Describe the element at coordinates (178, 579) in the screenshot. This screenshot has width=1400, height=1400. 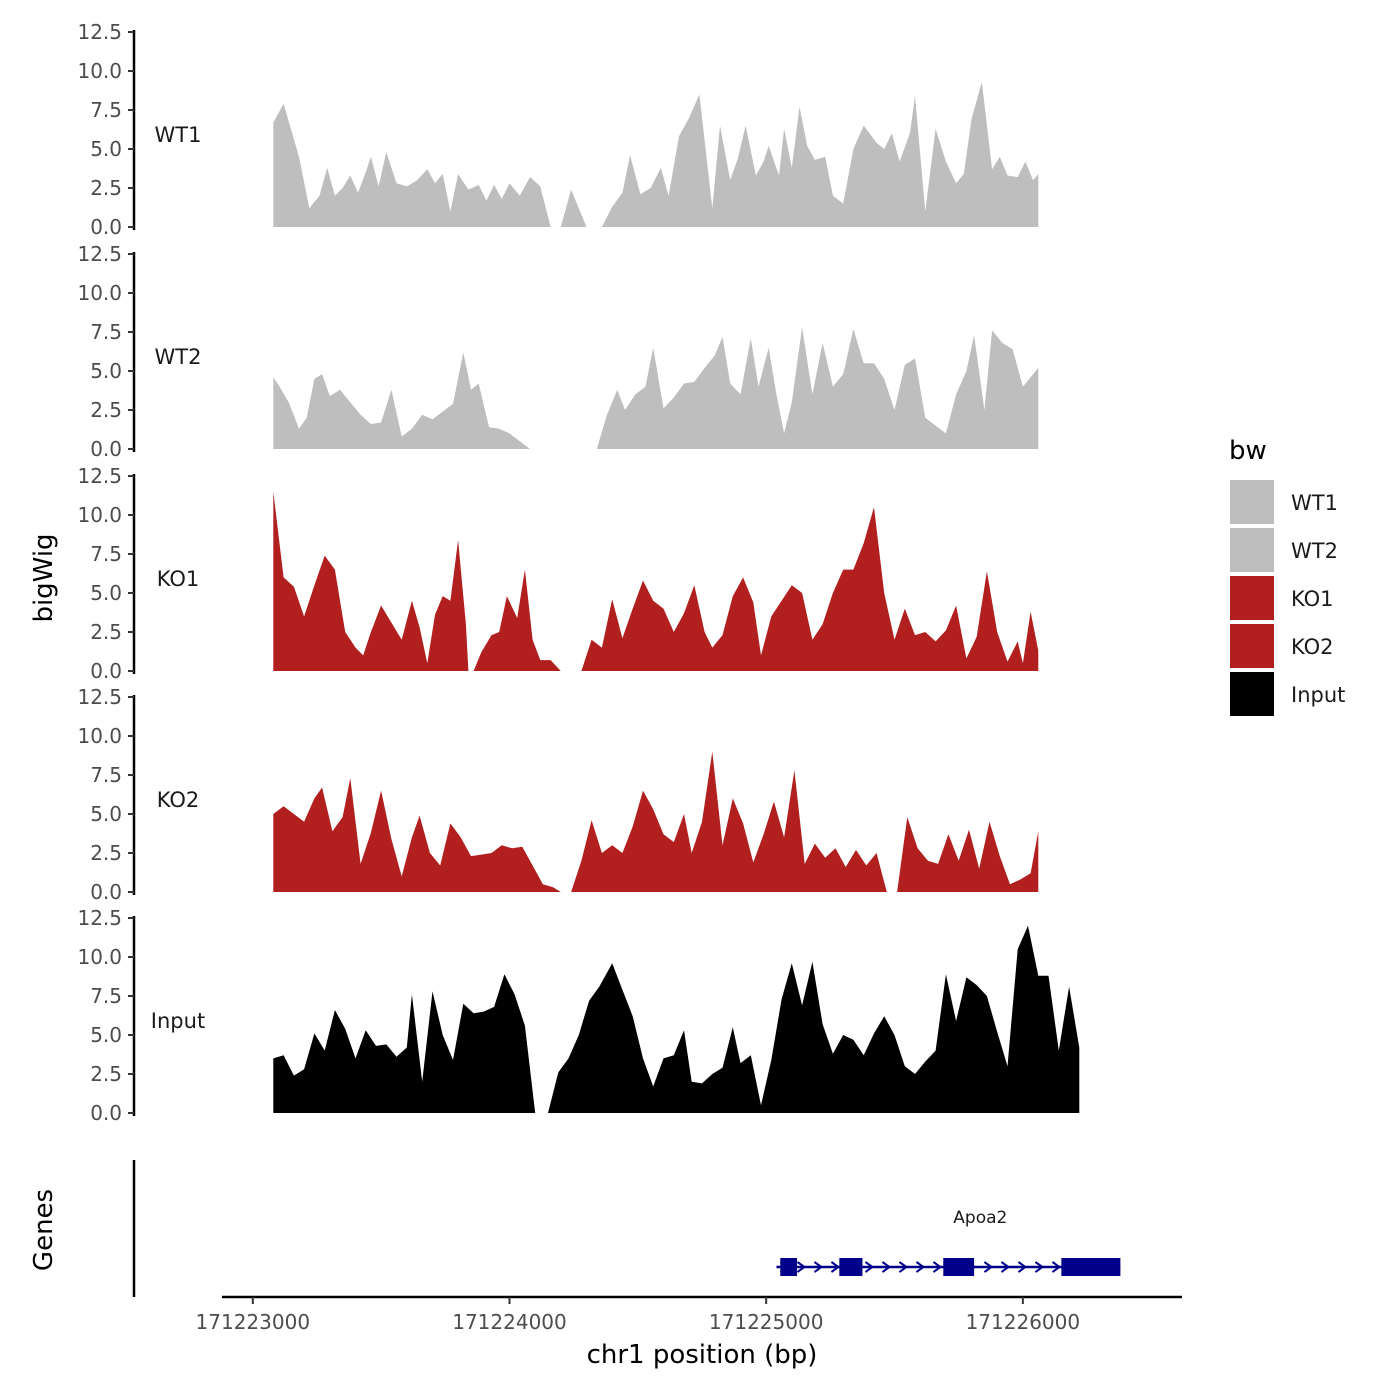
I see `track-label: KO1` at that location.